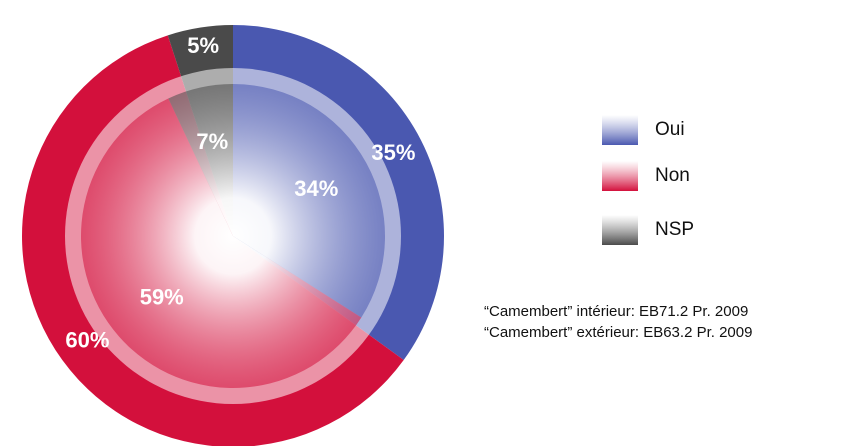 The width and height of the screenshot is (855, 446). What do you see at coordinates (618, 332) in the screenshot?
I see `annotation: “Camembert” extérieur: EB63.2 Pr. 2009` at bounding box center [618, 332].